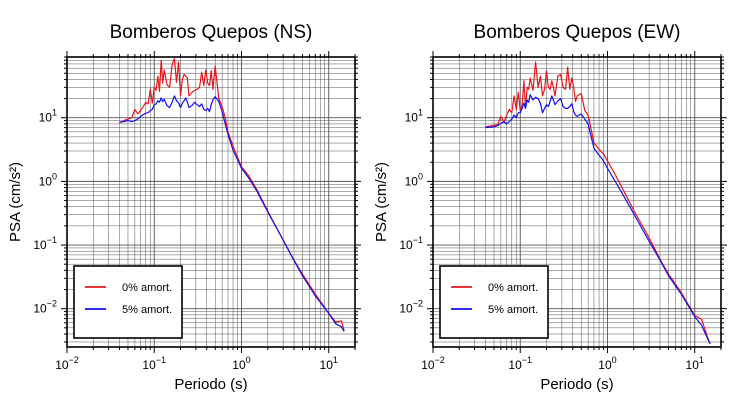 This screenshot has width=730, height=400. What do you see at coordinates (577, 32) in the screenshot?
I see `chart-title: Bomberos Quepos (EW)` at bounding box center [577, 32].